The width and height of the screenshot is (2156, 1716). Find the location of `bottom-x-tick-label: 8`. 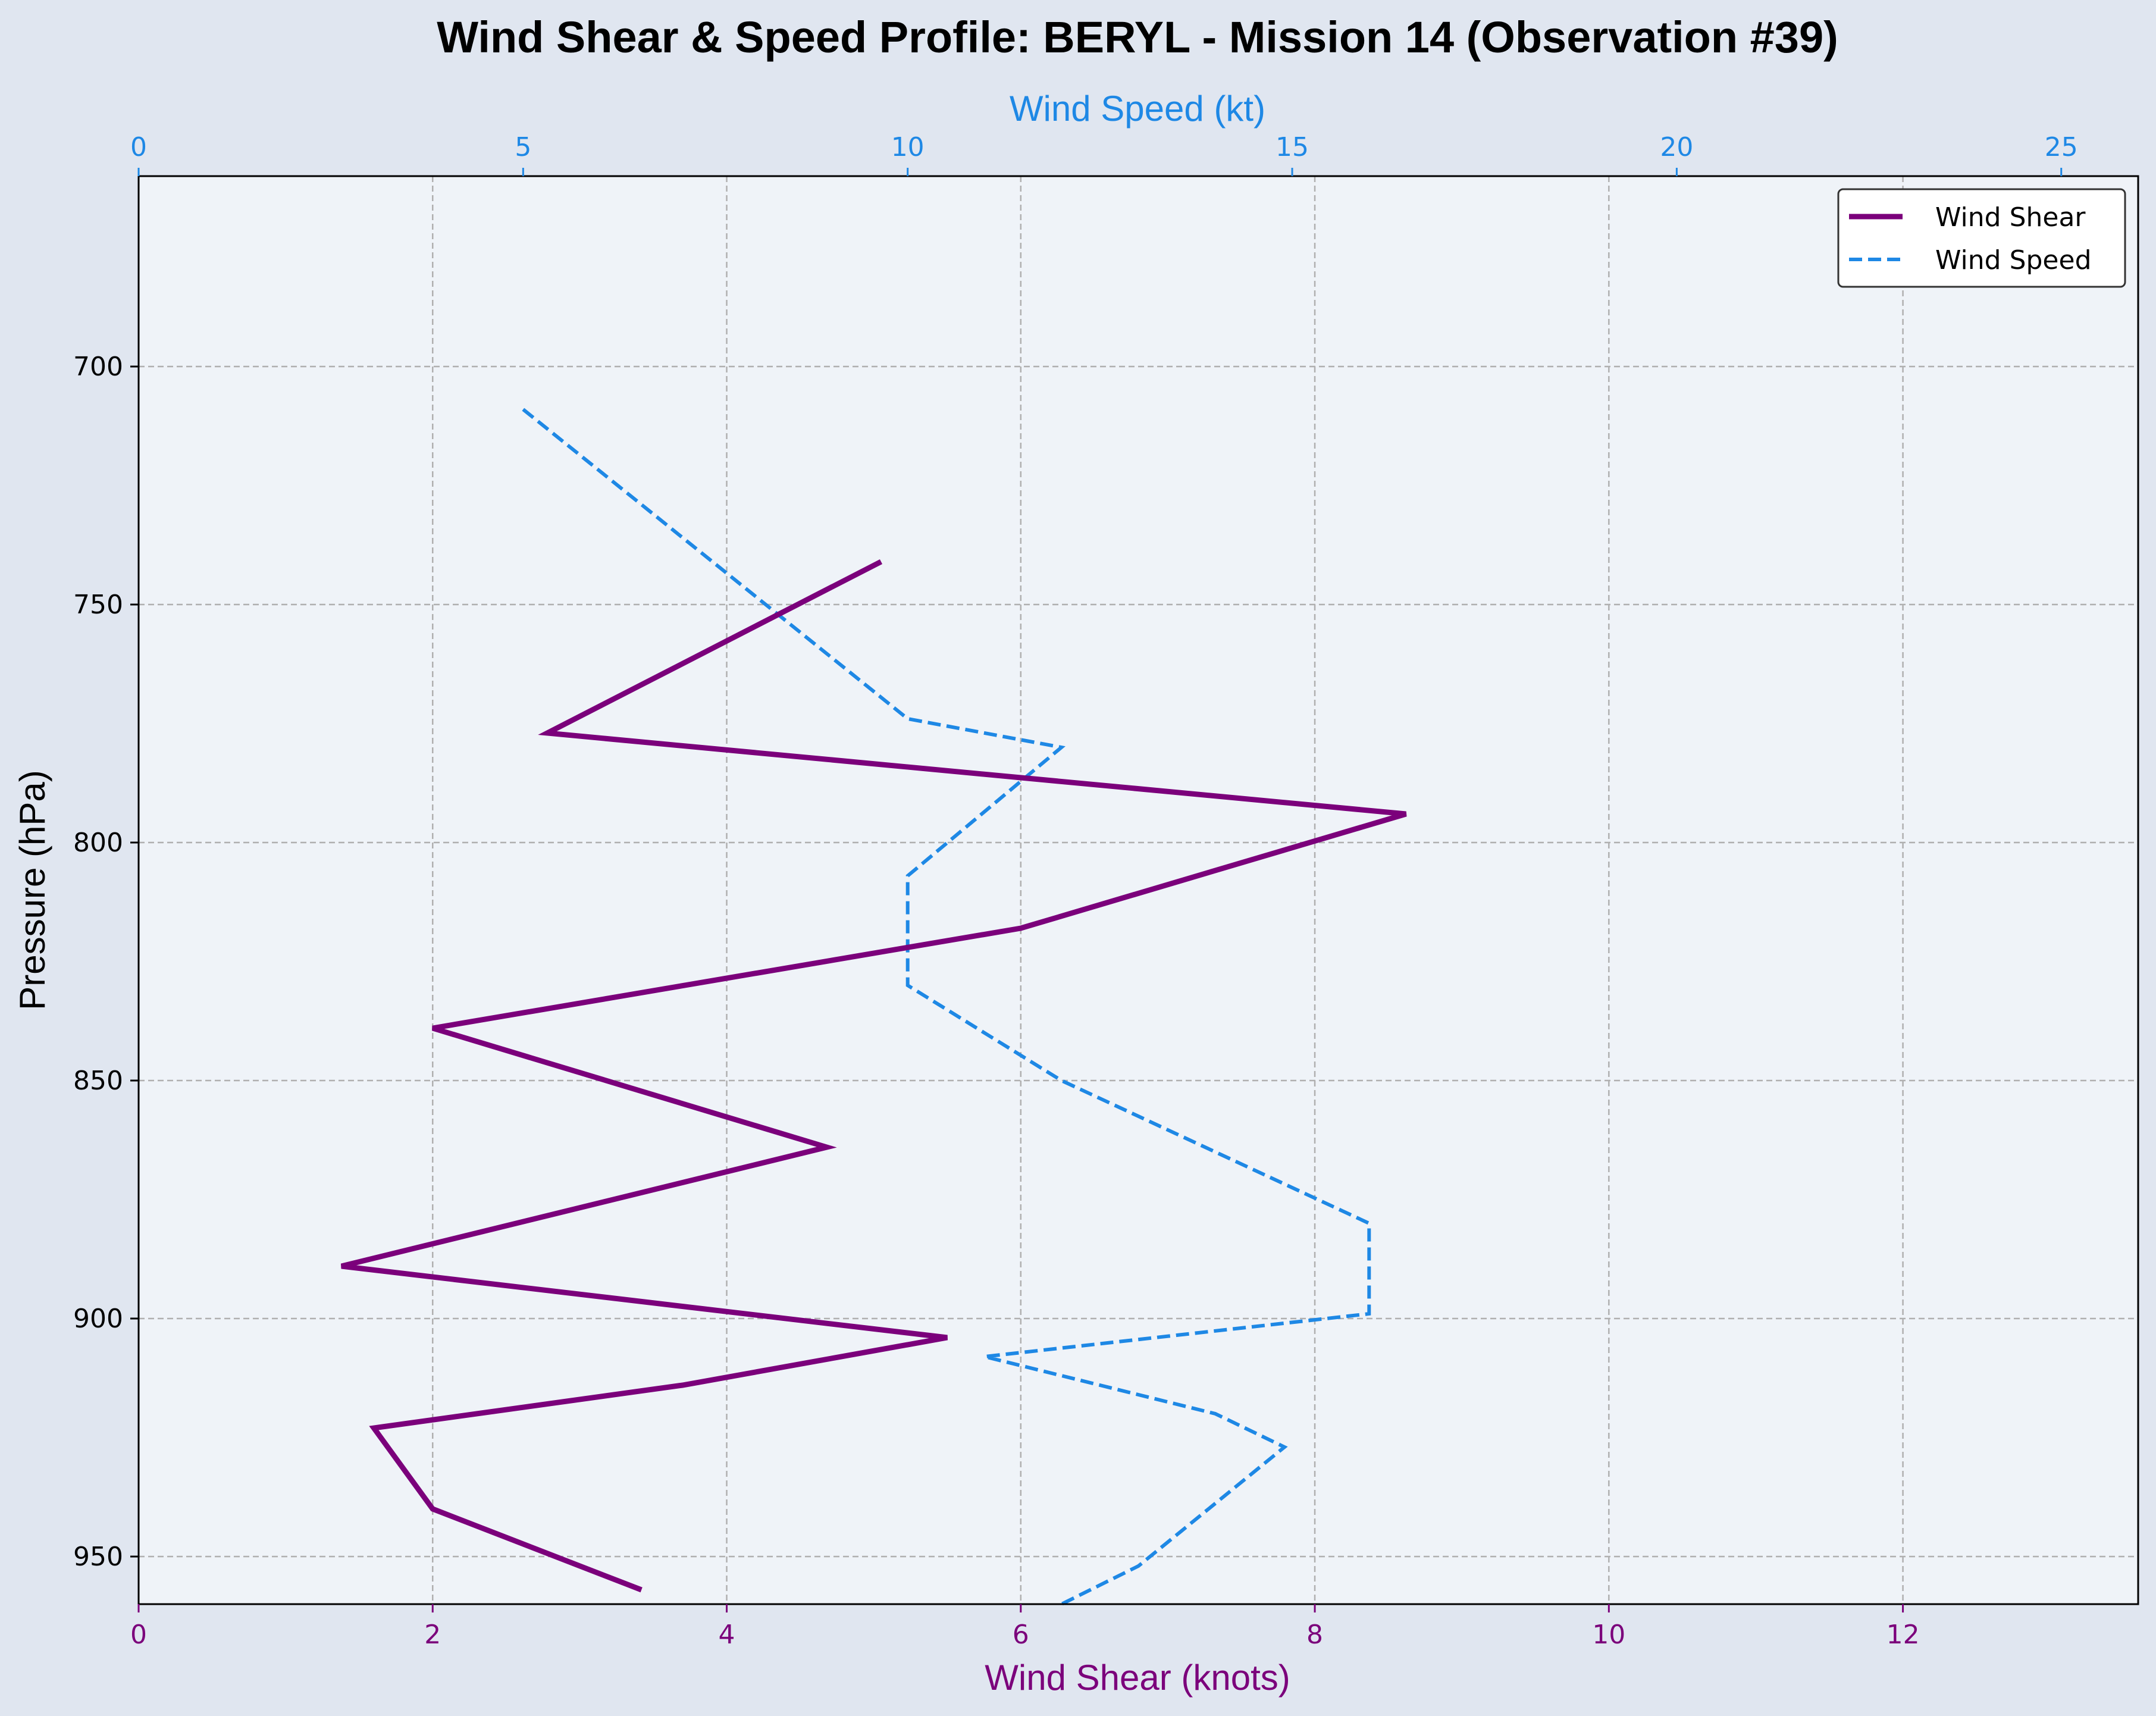

bottom-x-tick-label: 8 is located at coordinates (1314, 1635).